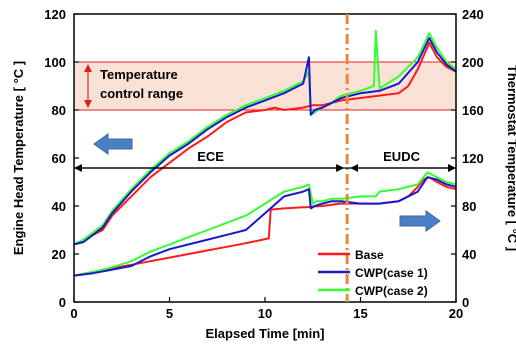 The height and width of the screenshot is (351, 516). What do you see at coordinates (59, 158) in the screenshot?
I see `y-left-tick-label: 60` at bounding box center [59, 158].